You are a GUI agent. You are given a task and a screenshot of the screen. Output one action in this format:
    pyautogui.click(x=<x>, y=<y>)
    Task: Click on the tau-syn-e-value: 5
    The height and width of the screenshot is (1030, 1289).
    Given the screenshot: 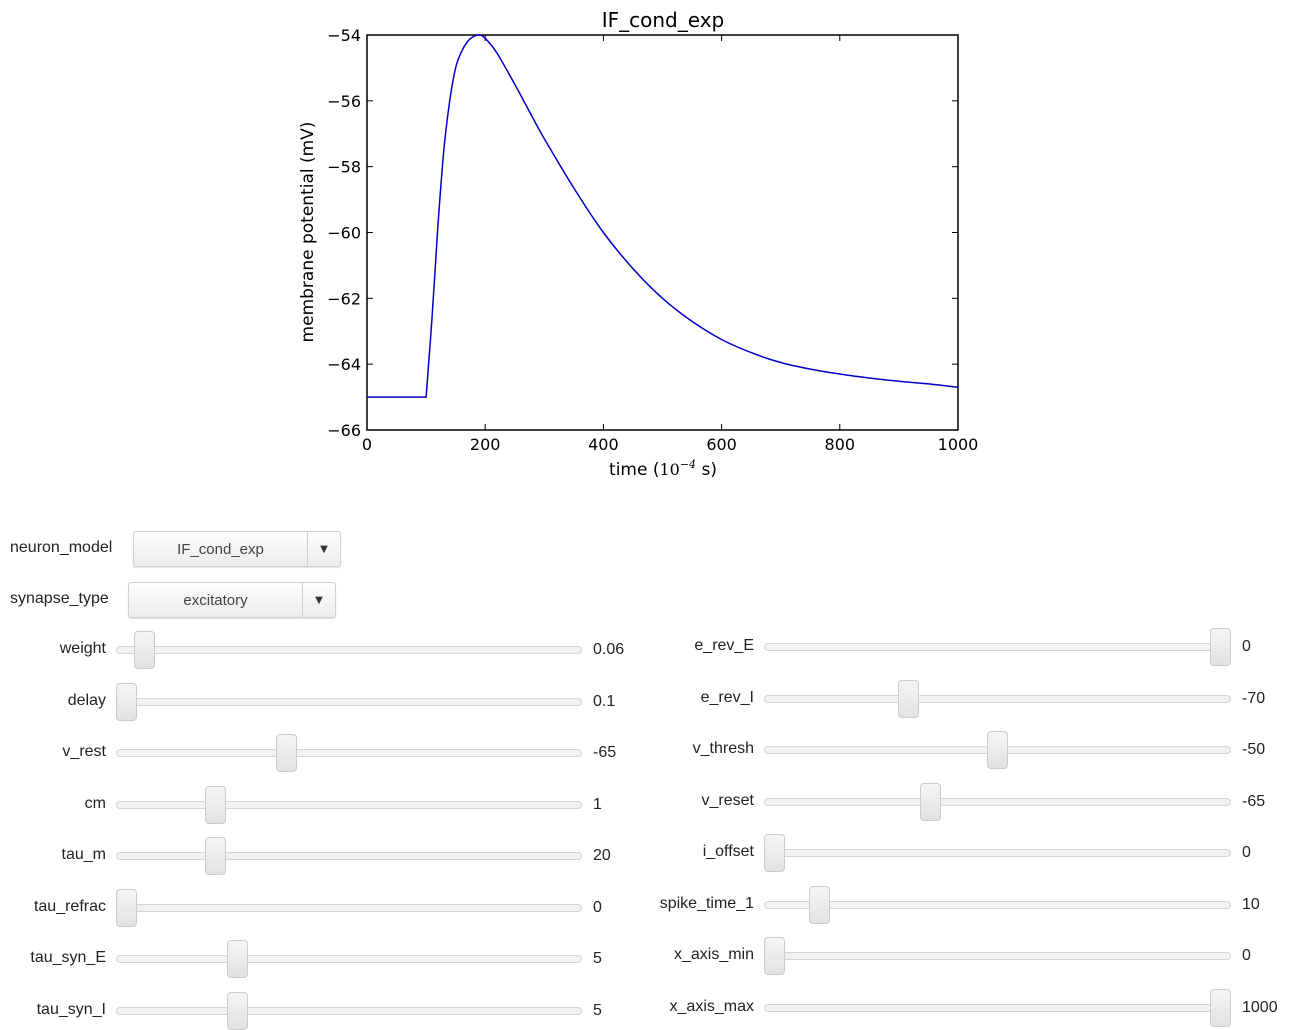 What is the action you would take?
    pyautogui.click(x=597, y=958)
    